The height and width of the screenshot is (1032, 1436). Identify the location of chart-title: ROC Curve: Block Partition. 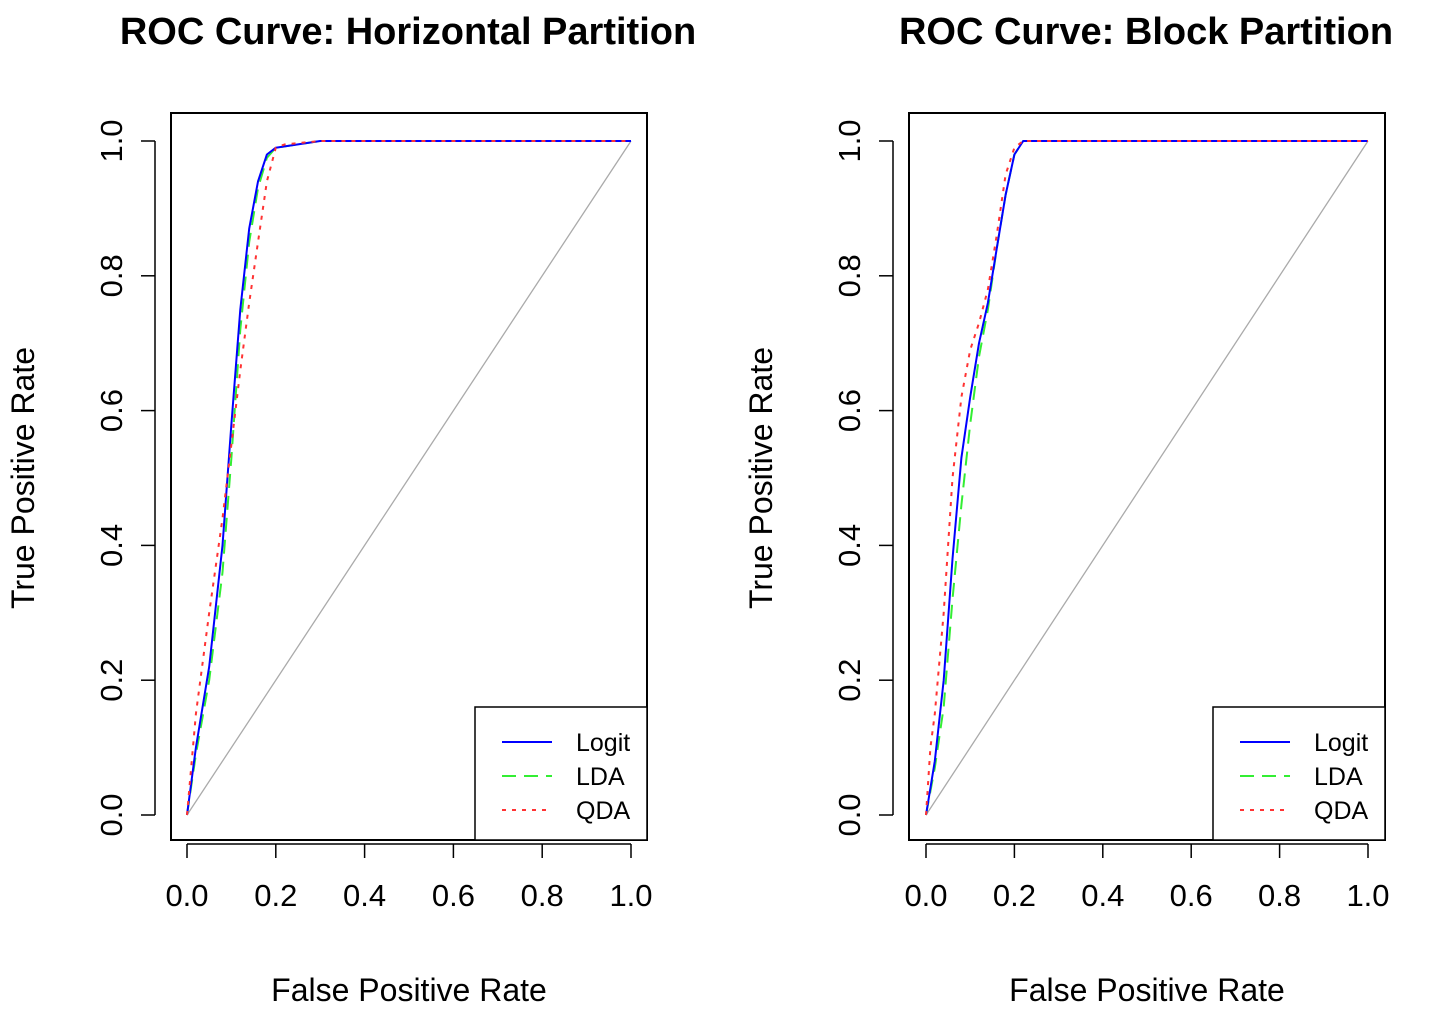
(1146, 32).